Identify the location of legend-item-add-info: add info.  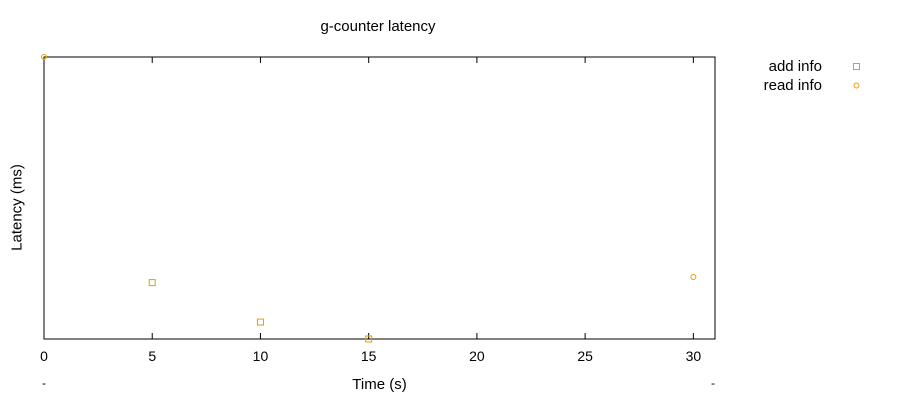
(795, 67).